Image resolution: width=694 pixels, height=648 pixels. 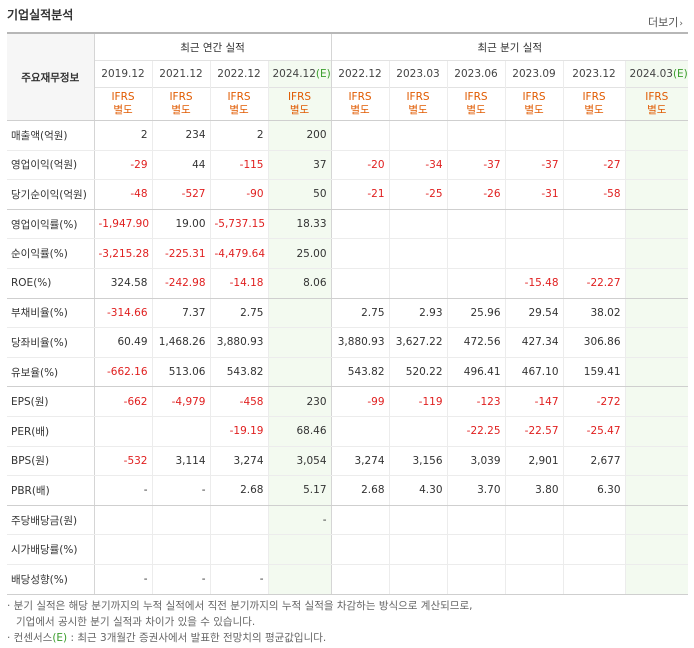 I want to click on value-cell: 38.02, so click(x=594, y=313).